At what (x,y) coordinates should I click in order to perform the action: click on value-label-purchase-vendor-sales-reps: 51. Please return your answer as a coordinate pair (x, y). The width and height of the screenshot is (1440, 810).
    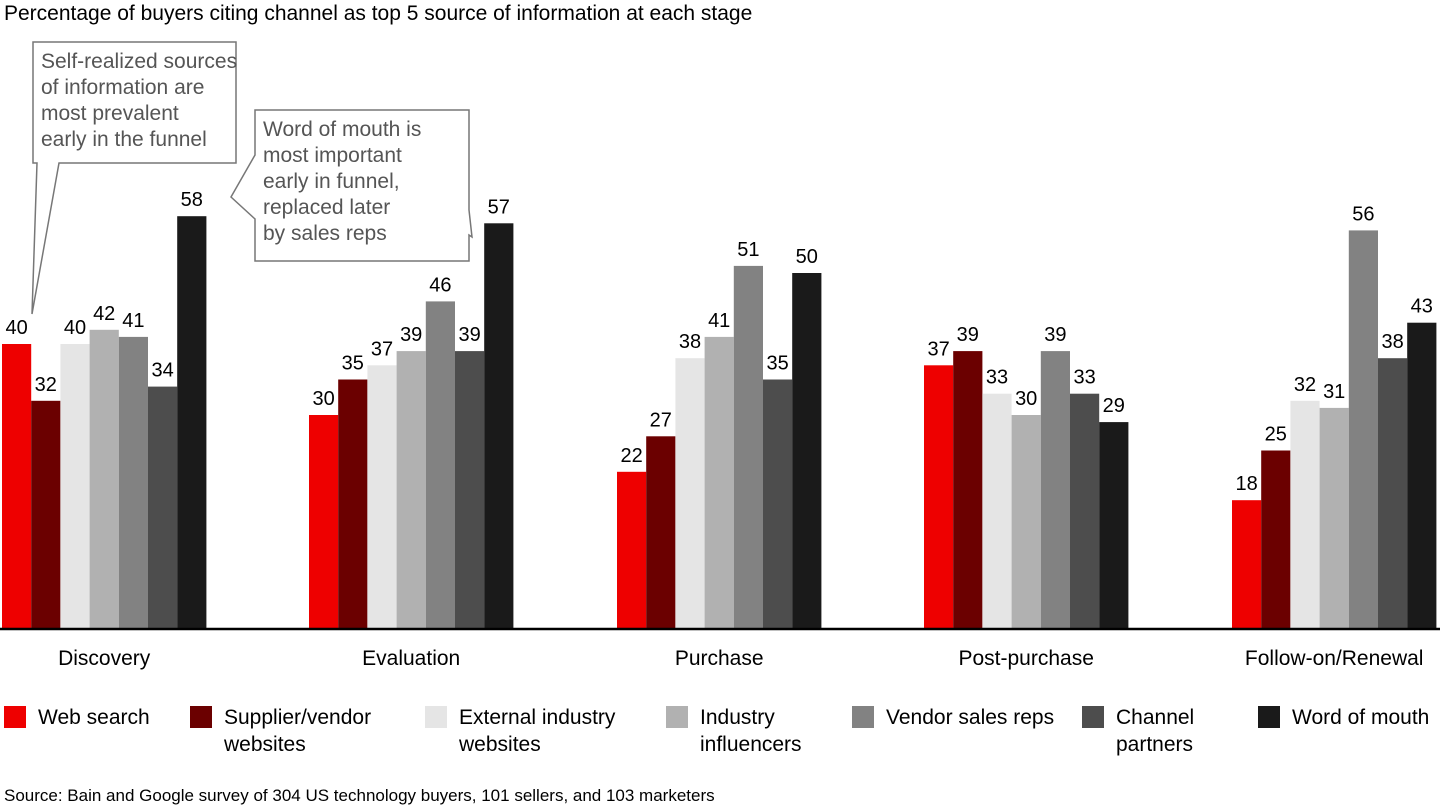
    Looking at the image, I should click on (748, 250).